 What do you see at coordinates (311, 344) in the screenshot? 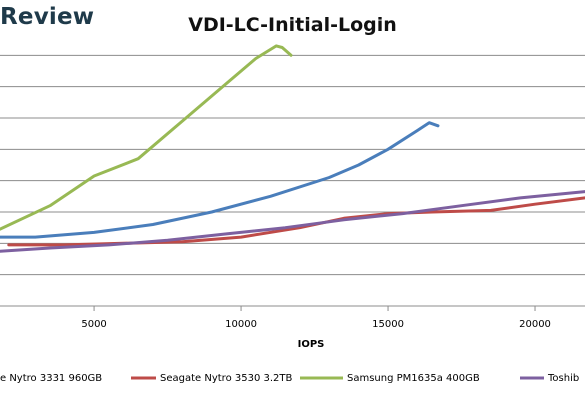
I see `x-axis-label: IOPS` at bounding box center [311, 344].